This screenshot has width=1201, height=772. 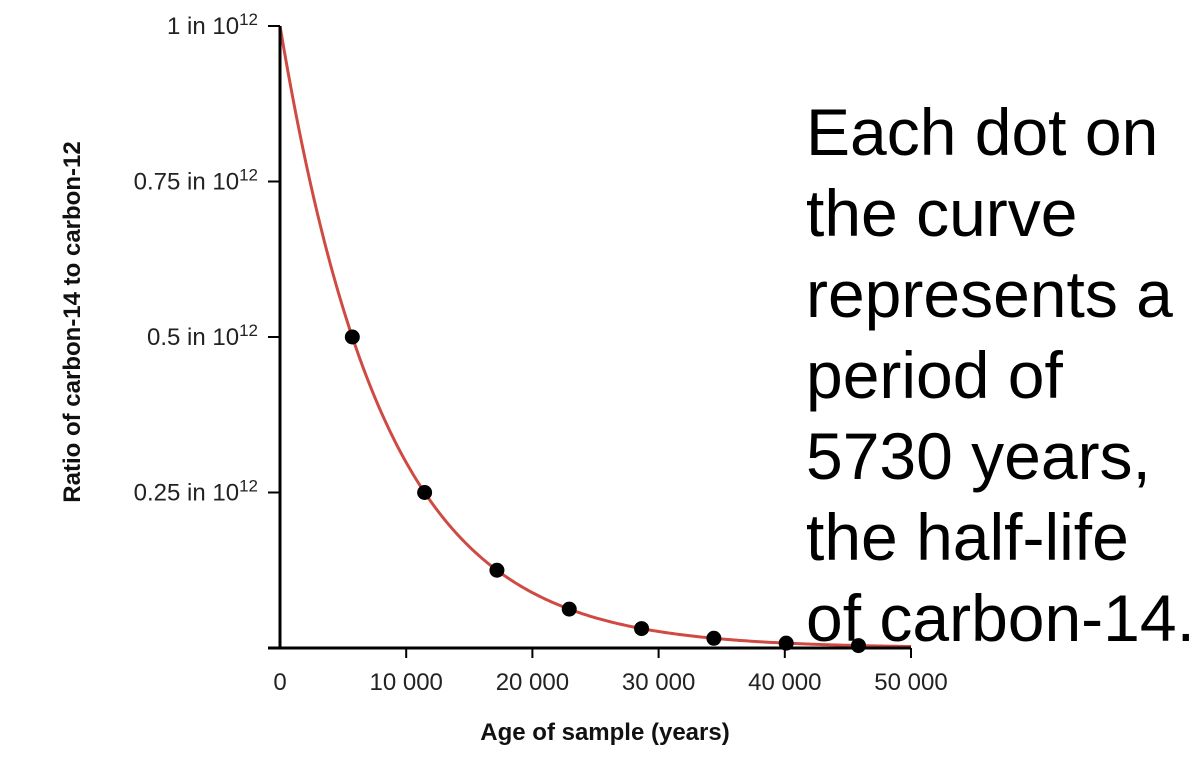 I want to click on x-tick-label: 0, so click(x=279, y=682).